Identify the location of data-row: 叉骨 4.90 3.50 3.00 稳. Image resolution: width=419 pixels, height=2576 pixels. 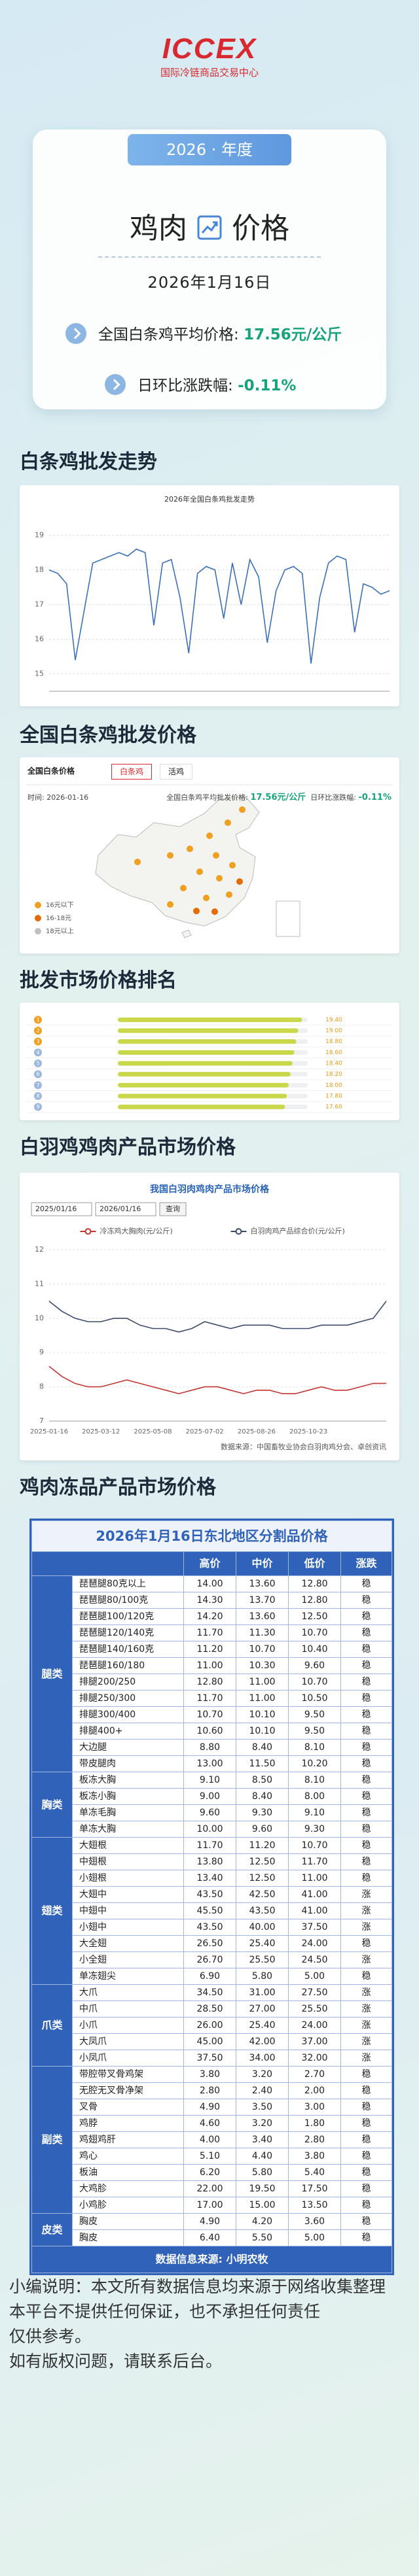
(212, 2107).